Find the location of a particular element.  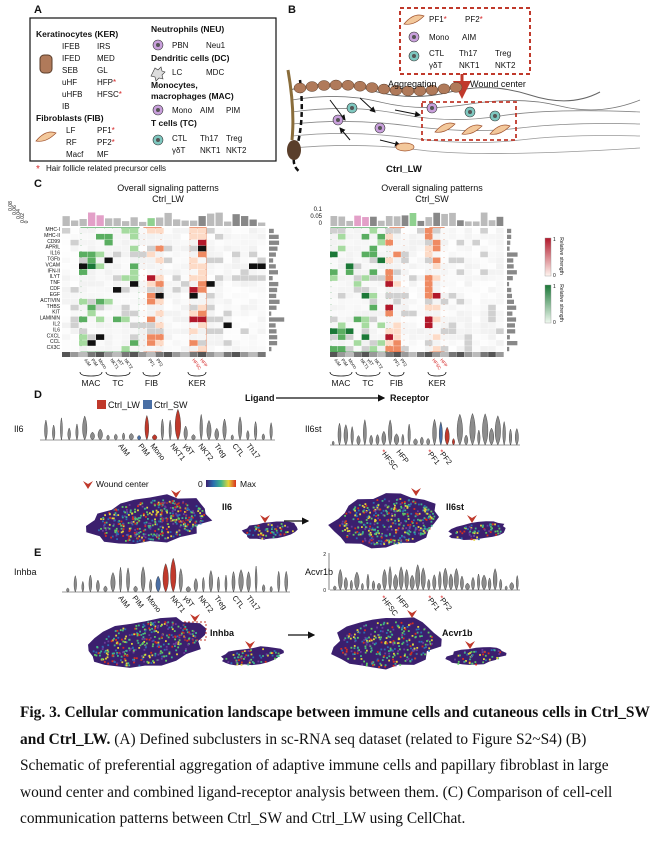

label: SEB is located at coordinates (70, 70).